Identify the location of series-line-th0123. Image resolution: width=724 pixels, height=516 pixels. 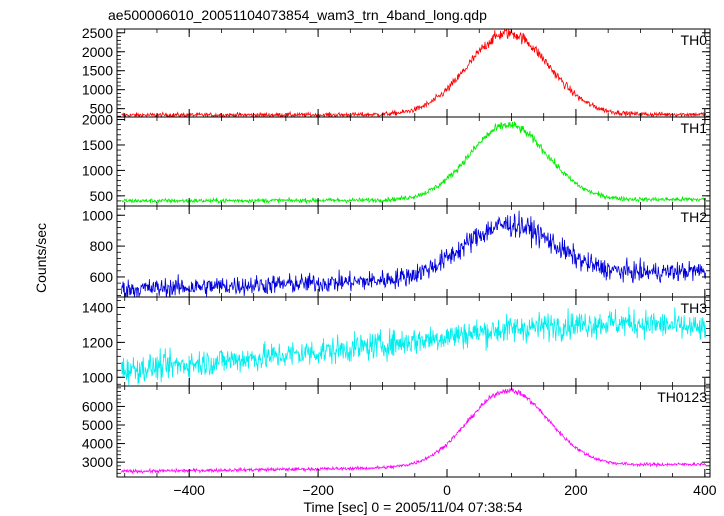
(414, 431).